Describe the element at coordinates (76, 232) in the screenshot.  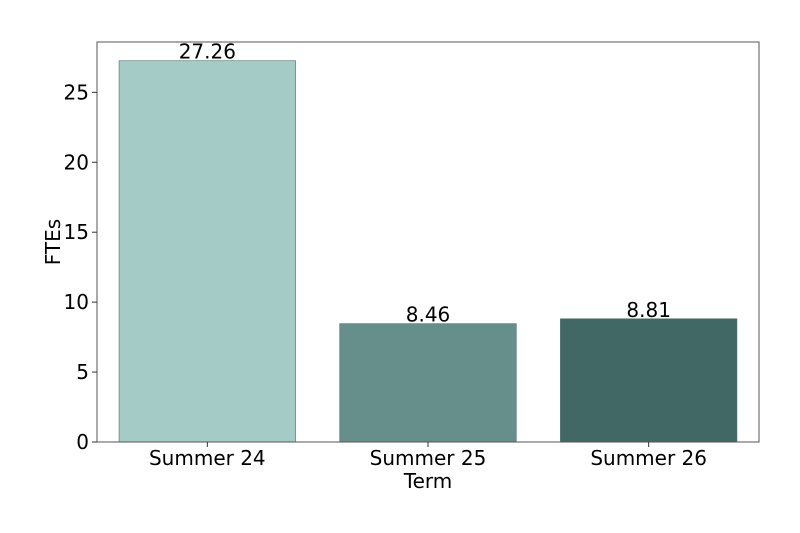
I see `y-tick-label: 15` at that location.